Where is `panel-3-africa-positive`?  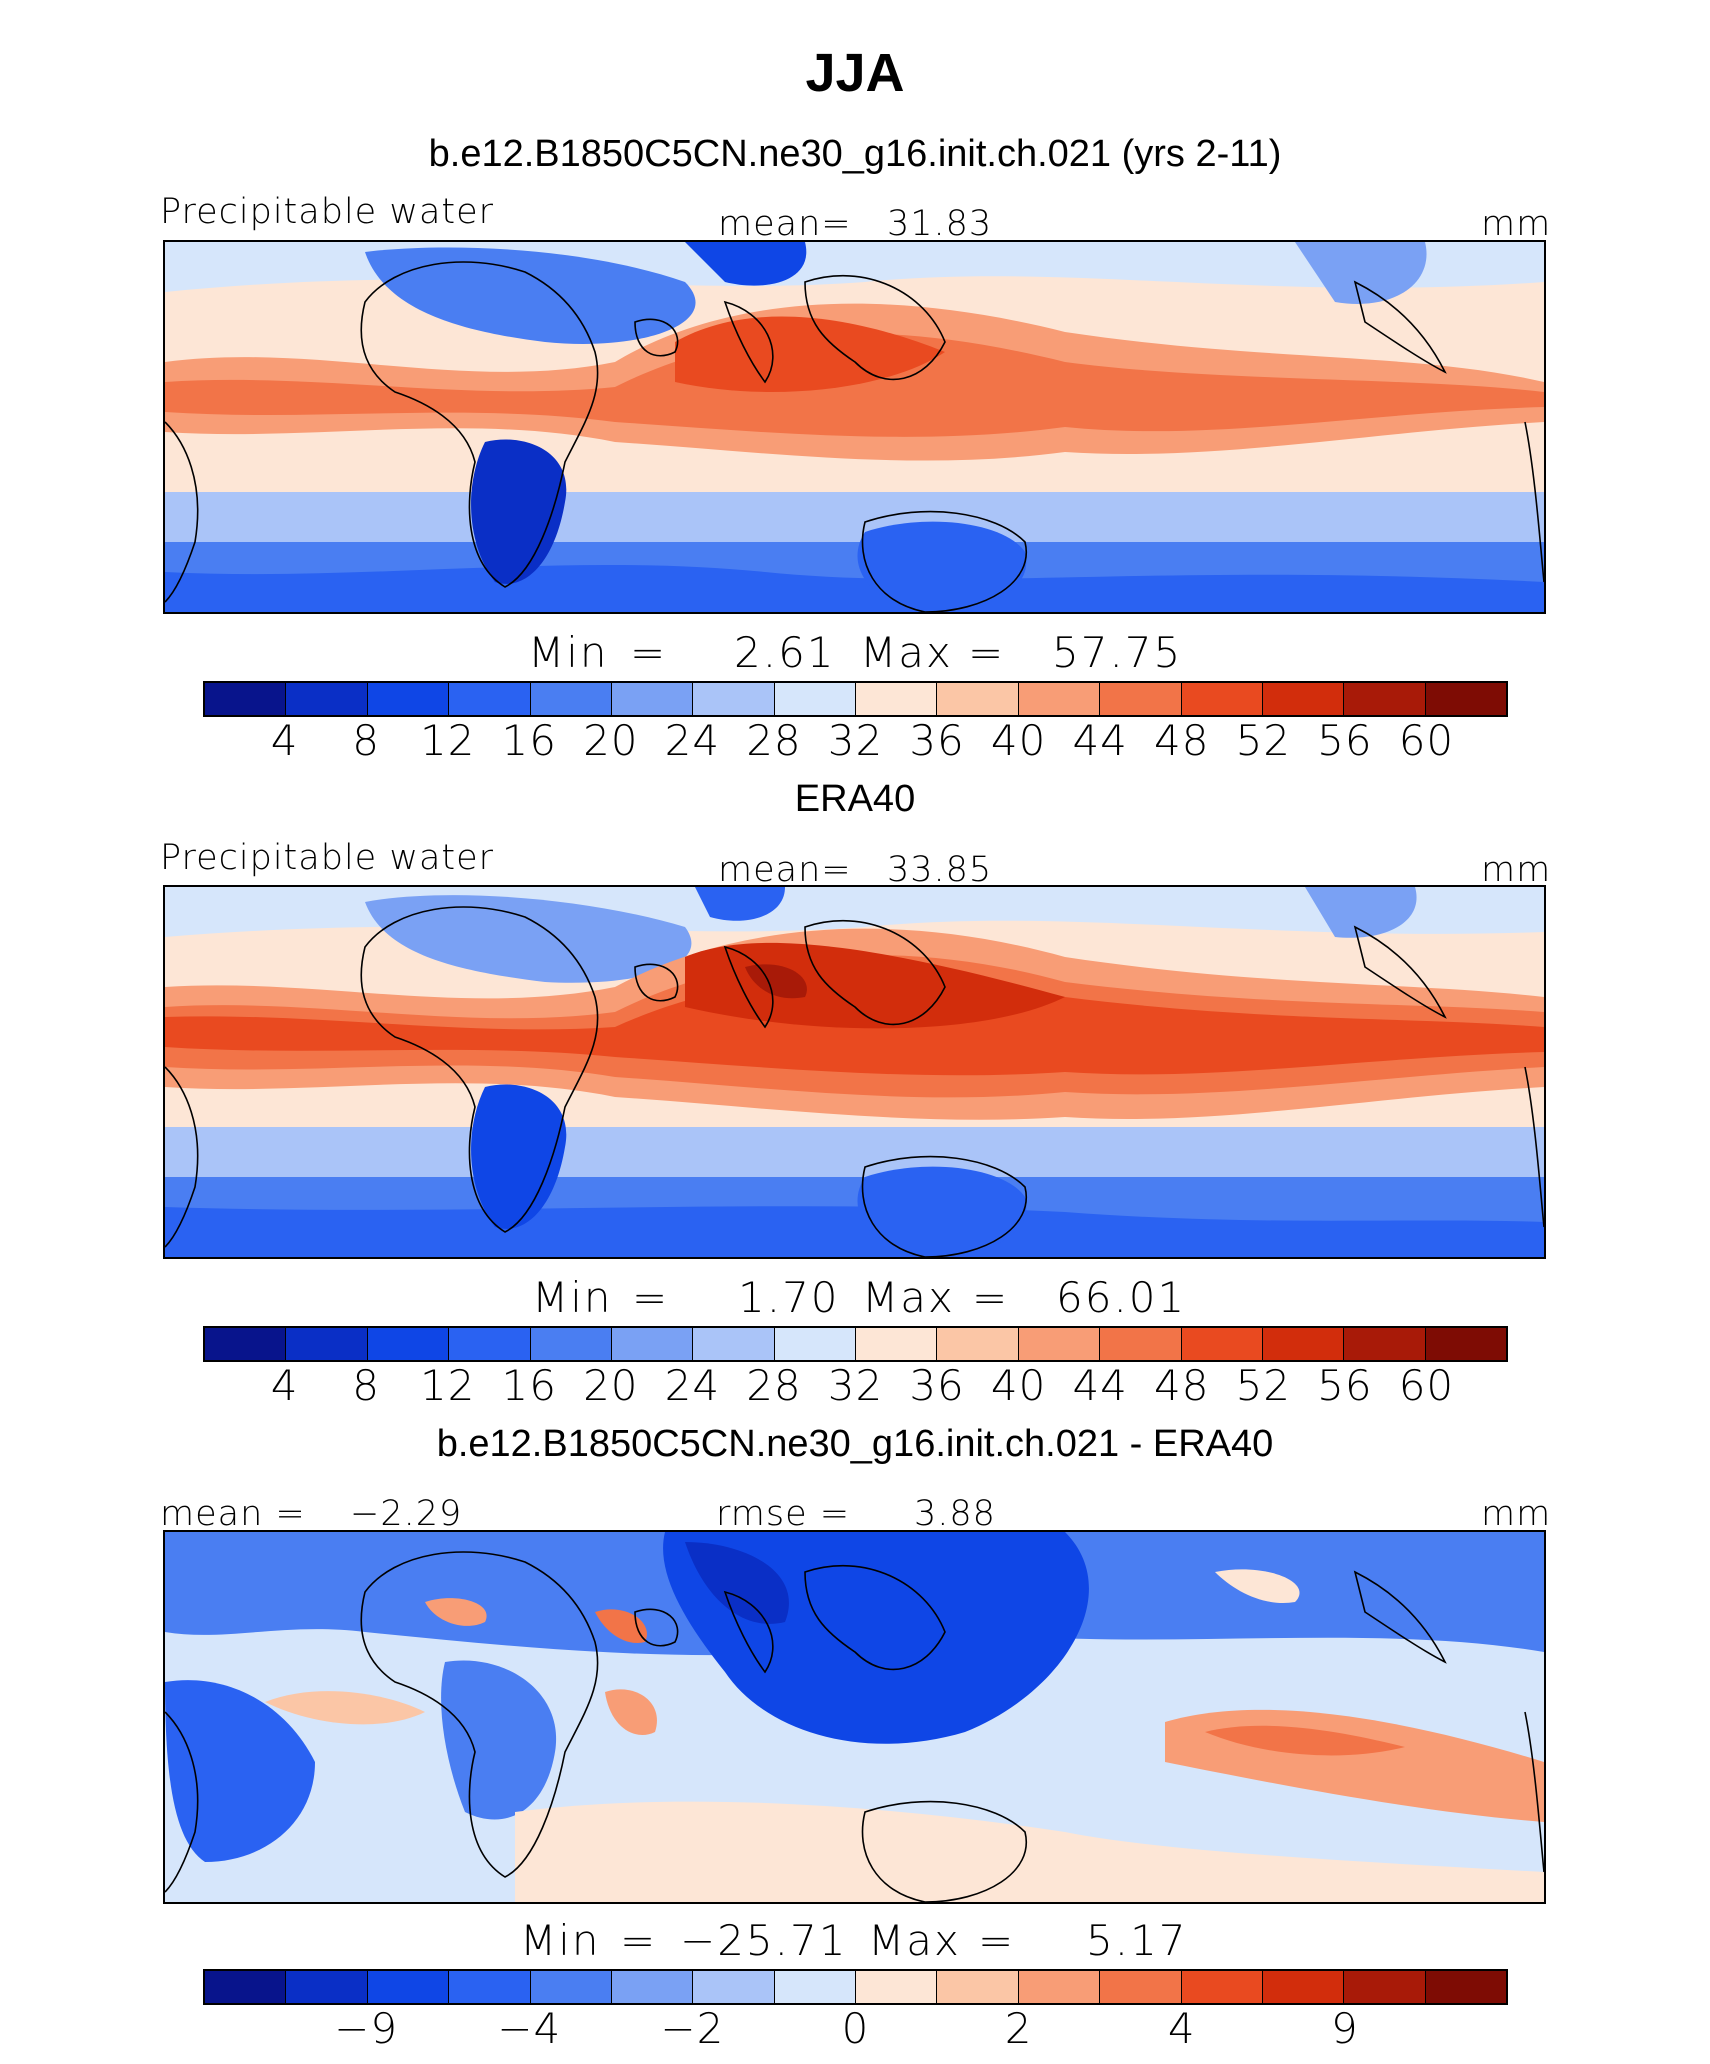
panel-3-africa-positive is located at coordinates (456, 1612).